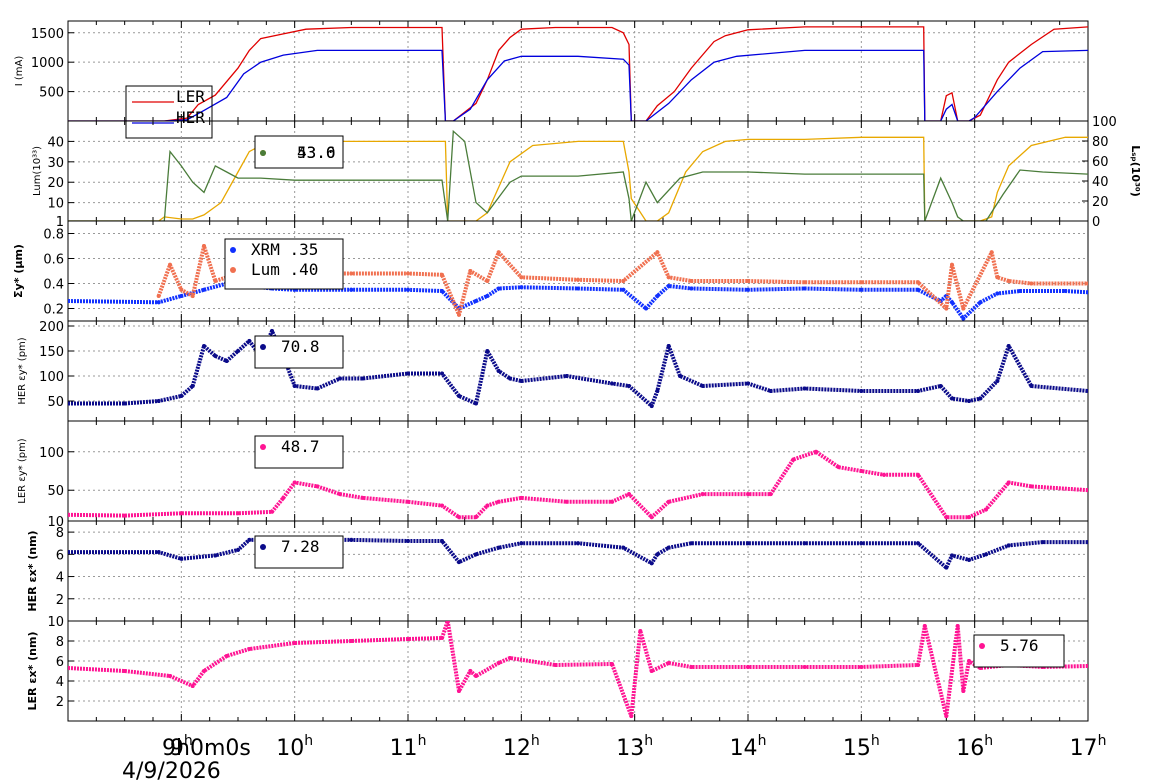  I want to click on ytick-label: 150, so click(51, 352).